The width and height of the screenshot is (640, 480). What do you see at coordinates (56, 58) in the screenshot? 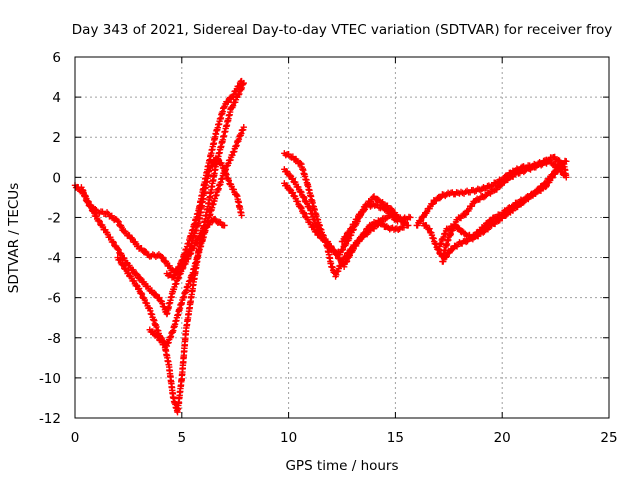
I see `y-tick-label: 6` at bounding box center [56, 58].